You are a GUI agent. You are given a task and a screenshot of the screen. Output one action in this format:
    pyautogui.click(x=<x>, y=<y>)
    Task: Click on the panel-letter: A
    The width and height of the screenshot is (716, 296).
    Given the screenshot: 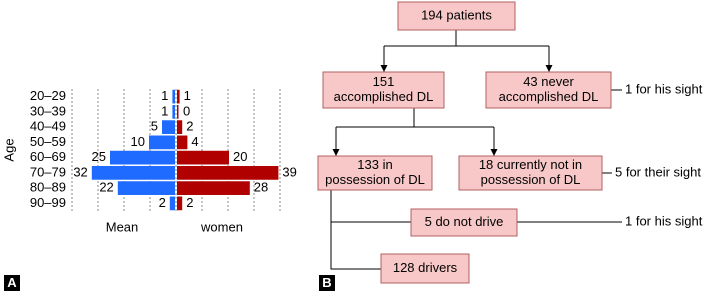 What is the action you would take?
    pyautogui.click(x=12, y=282)
    